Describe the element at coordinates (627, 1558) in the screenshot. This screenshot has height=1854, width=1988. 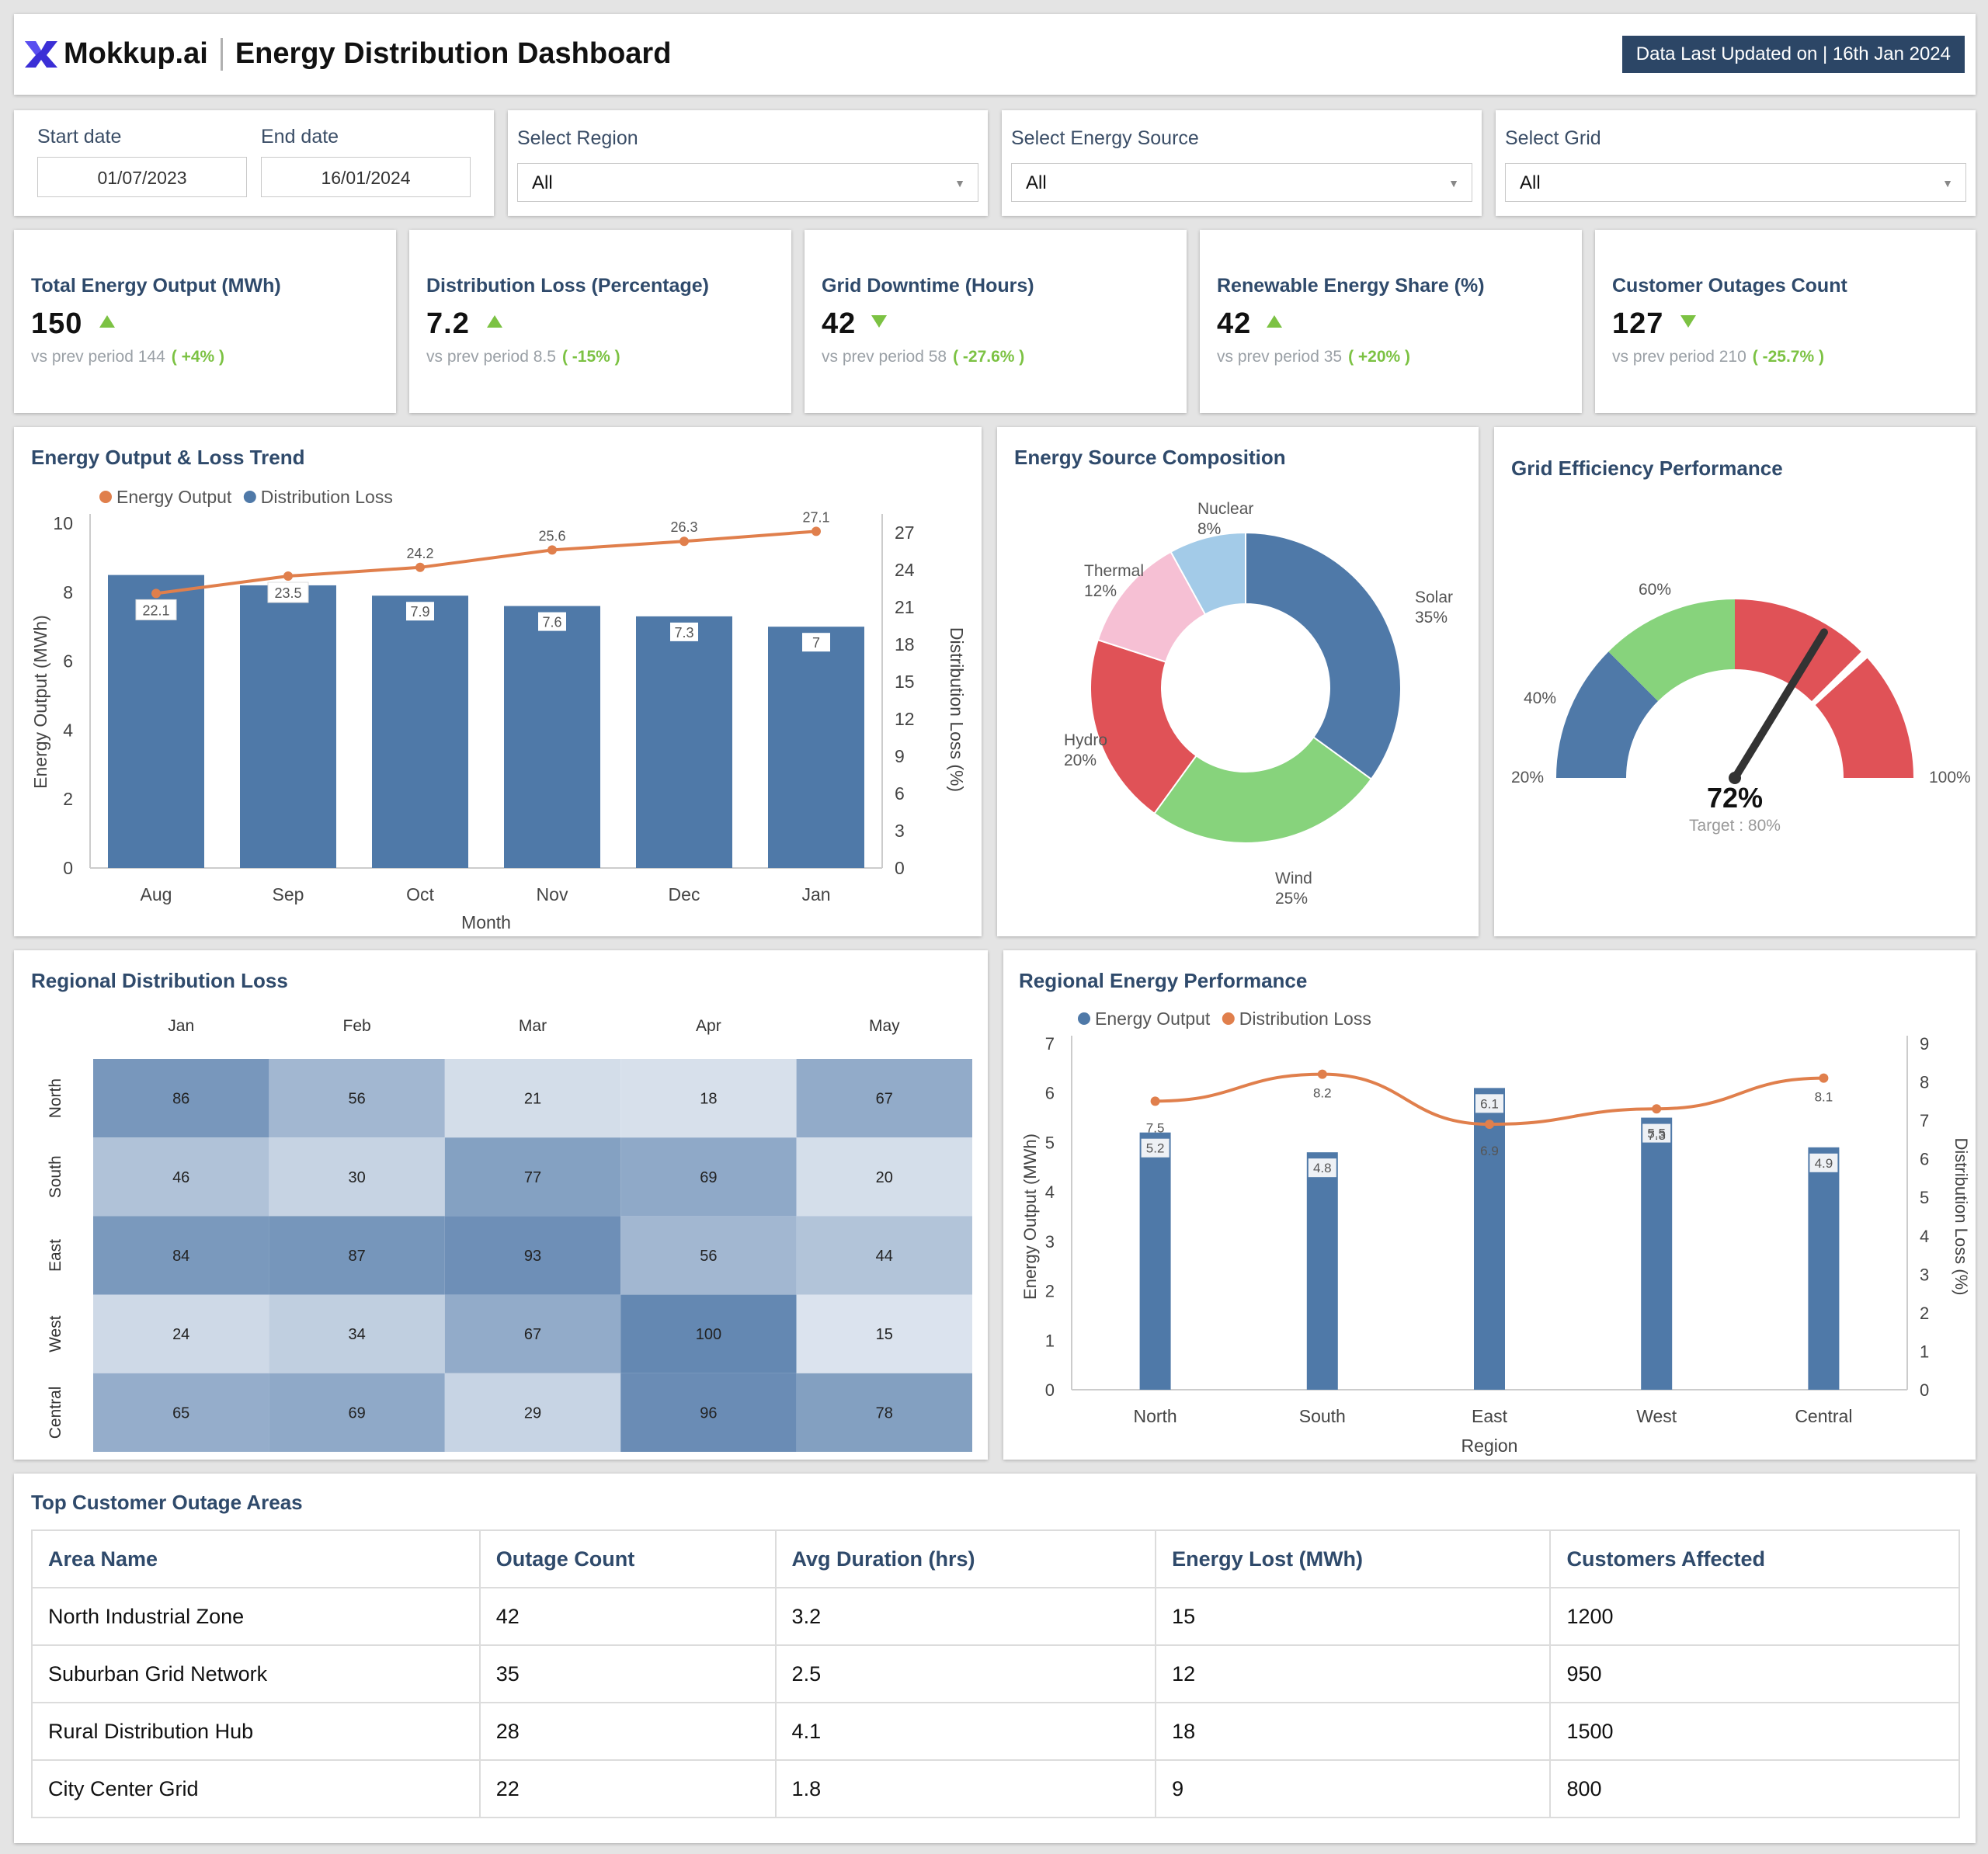
I see `column-header: Outage Count` at that location.